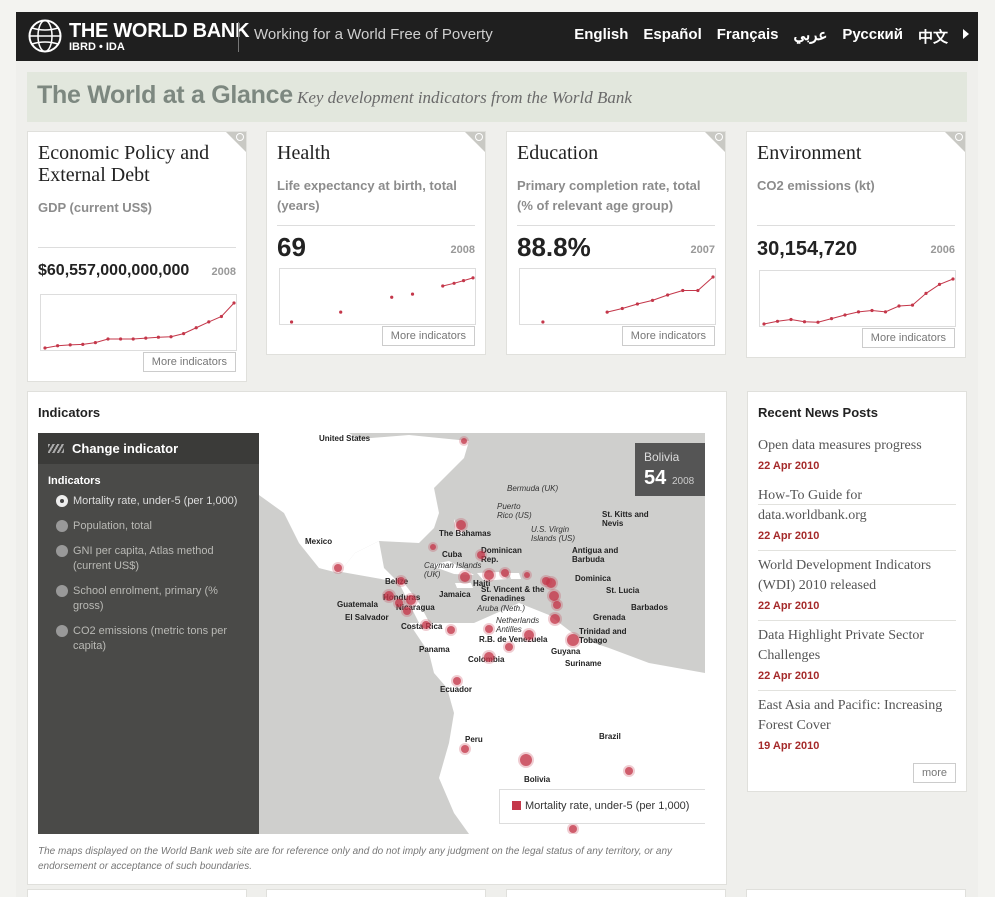 Image resolution: width=995 pixels, height=897 pixels. I want to click on indicator-option-mortality: Mortality rate, under-5 (per 1,000), so click(153, 501).